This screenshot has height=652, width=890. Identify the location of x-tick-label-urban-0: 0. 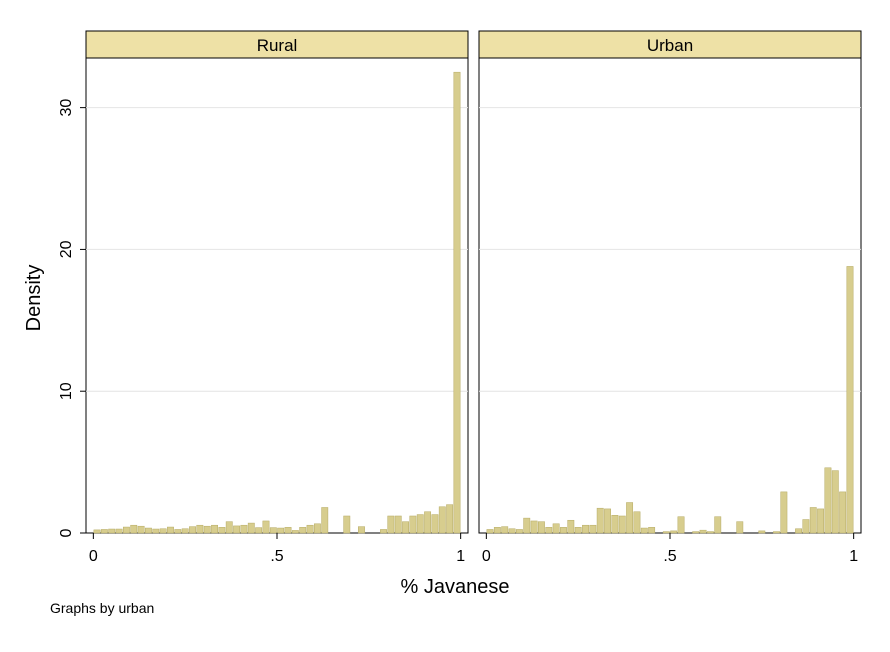
(486, 556).